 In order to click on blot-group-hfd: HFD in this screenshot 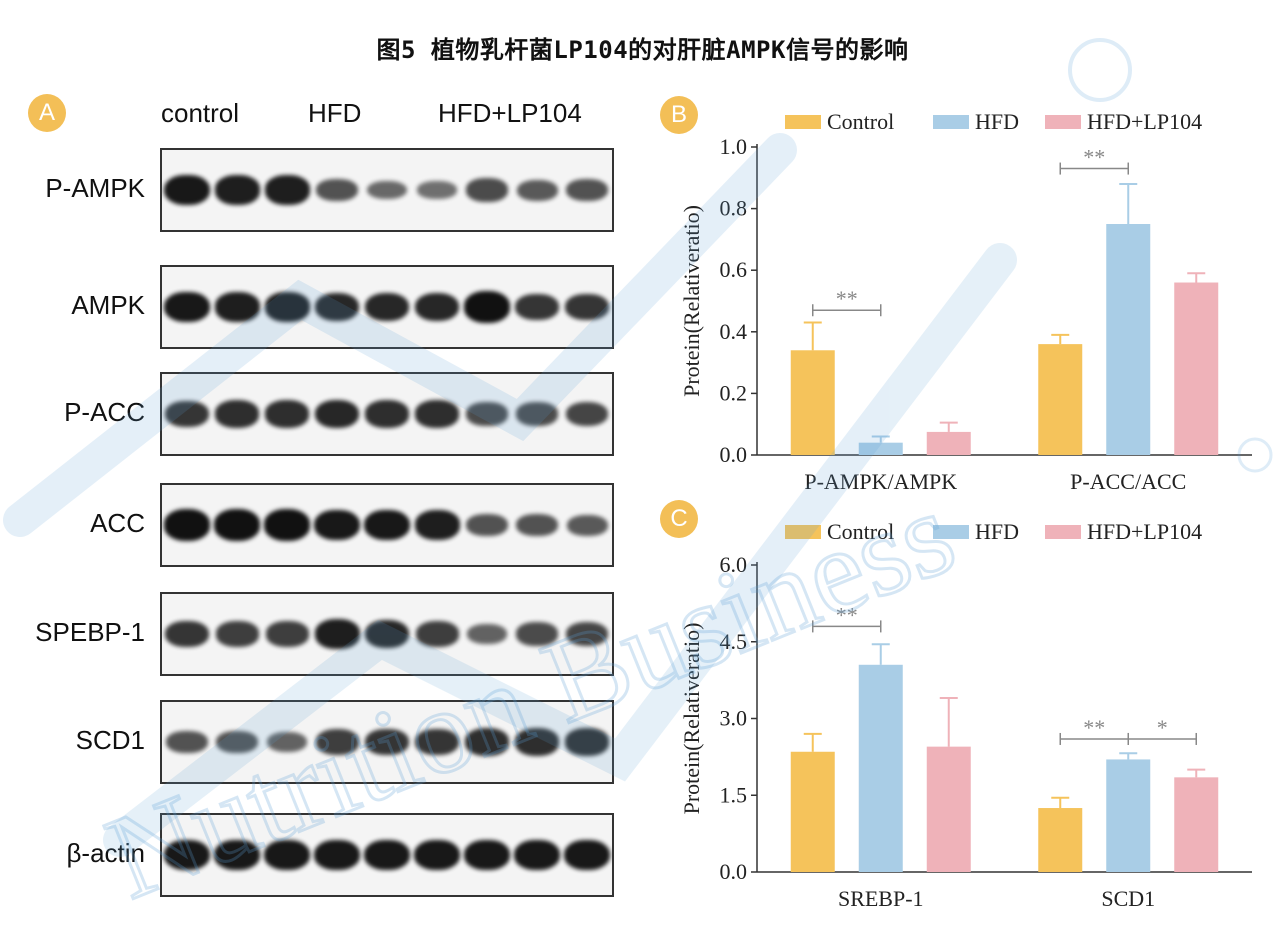, I will do `click(335, 113)`.